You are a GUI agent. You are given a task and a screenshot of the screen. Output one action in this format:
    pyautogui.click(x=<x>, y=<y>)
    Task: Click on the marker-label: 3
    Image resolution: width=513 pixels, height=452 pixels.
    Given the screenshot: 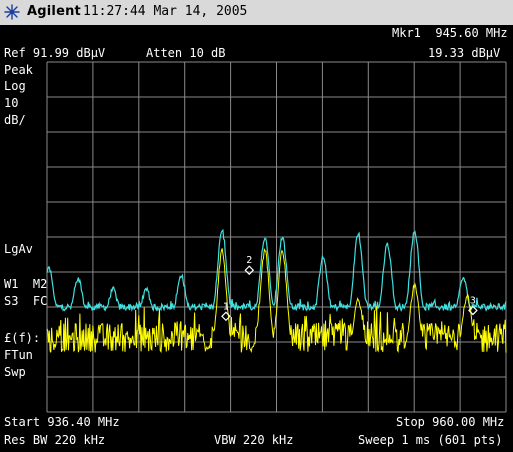 What is the action you would take?
    pyautogui.click(x=473, y=300)
    